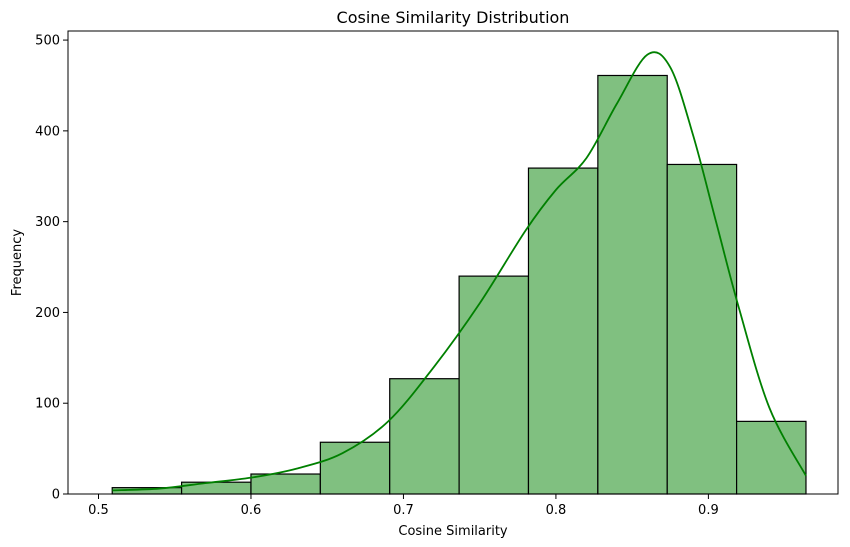  What do you see at coordinates (453, 17) in the screenshot?
I see `chart-title: Cosine Similarity Distribution` at bounding box center [453, 17].